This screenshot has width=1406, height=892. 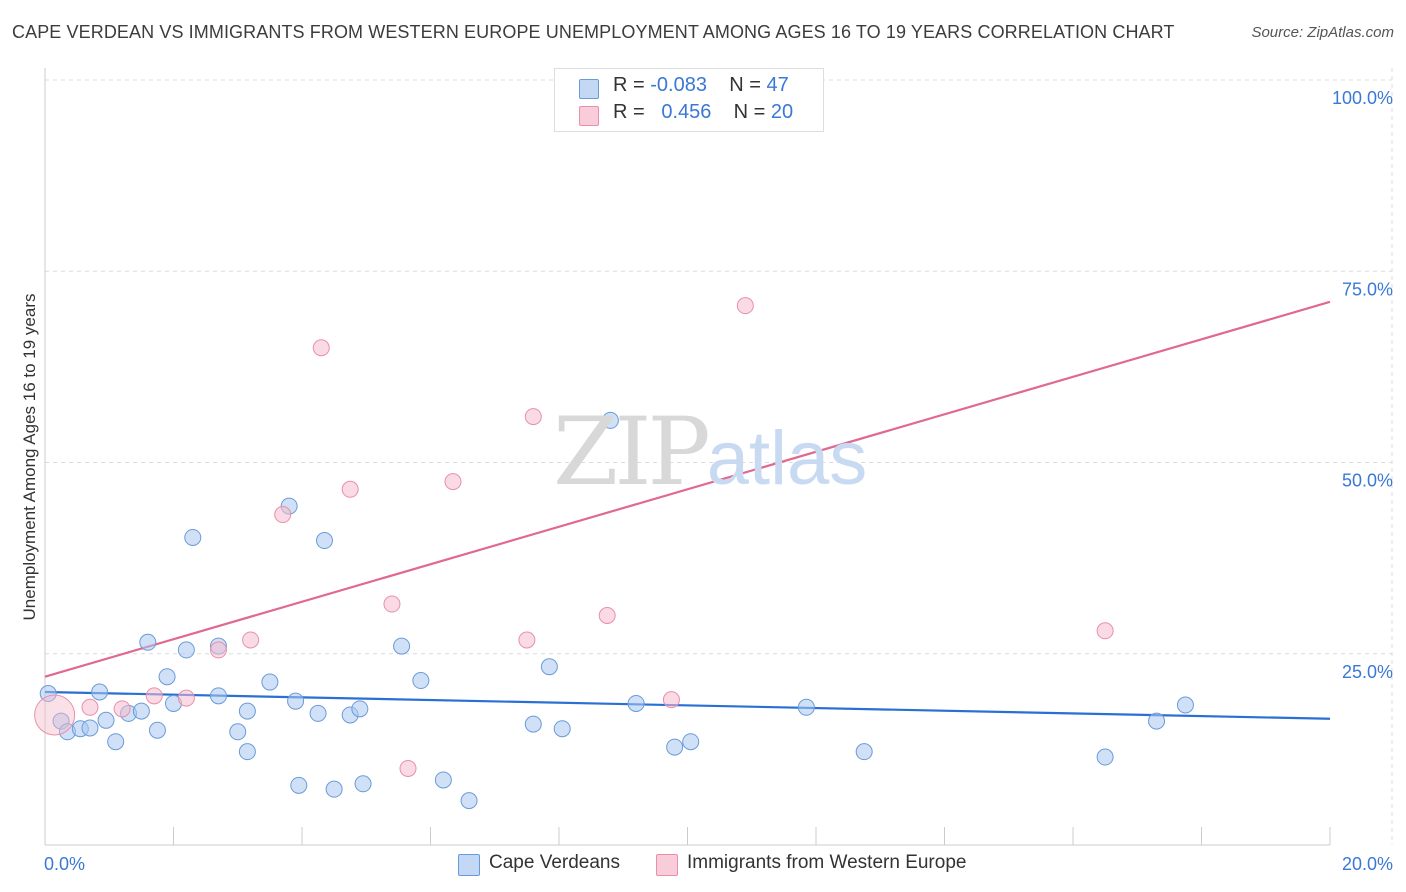 I want to click on legend-label: Cape Verdeans, so click(x=554, y=862).